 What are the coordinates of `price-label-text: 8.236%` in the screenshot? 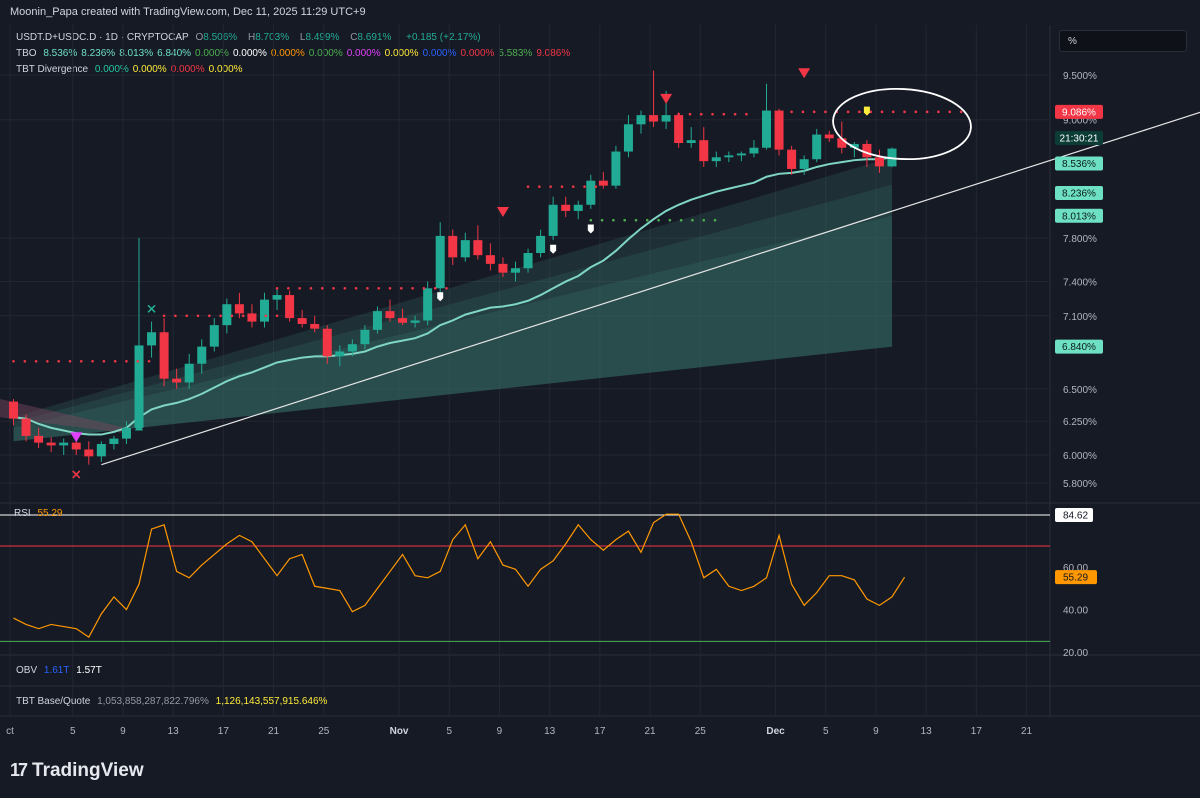 It's located at (1079, 194).